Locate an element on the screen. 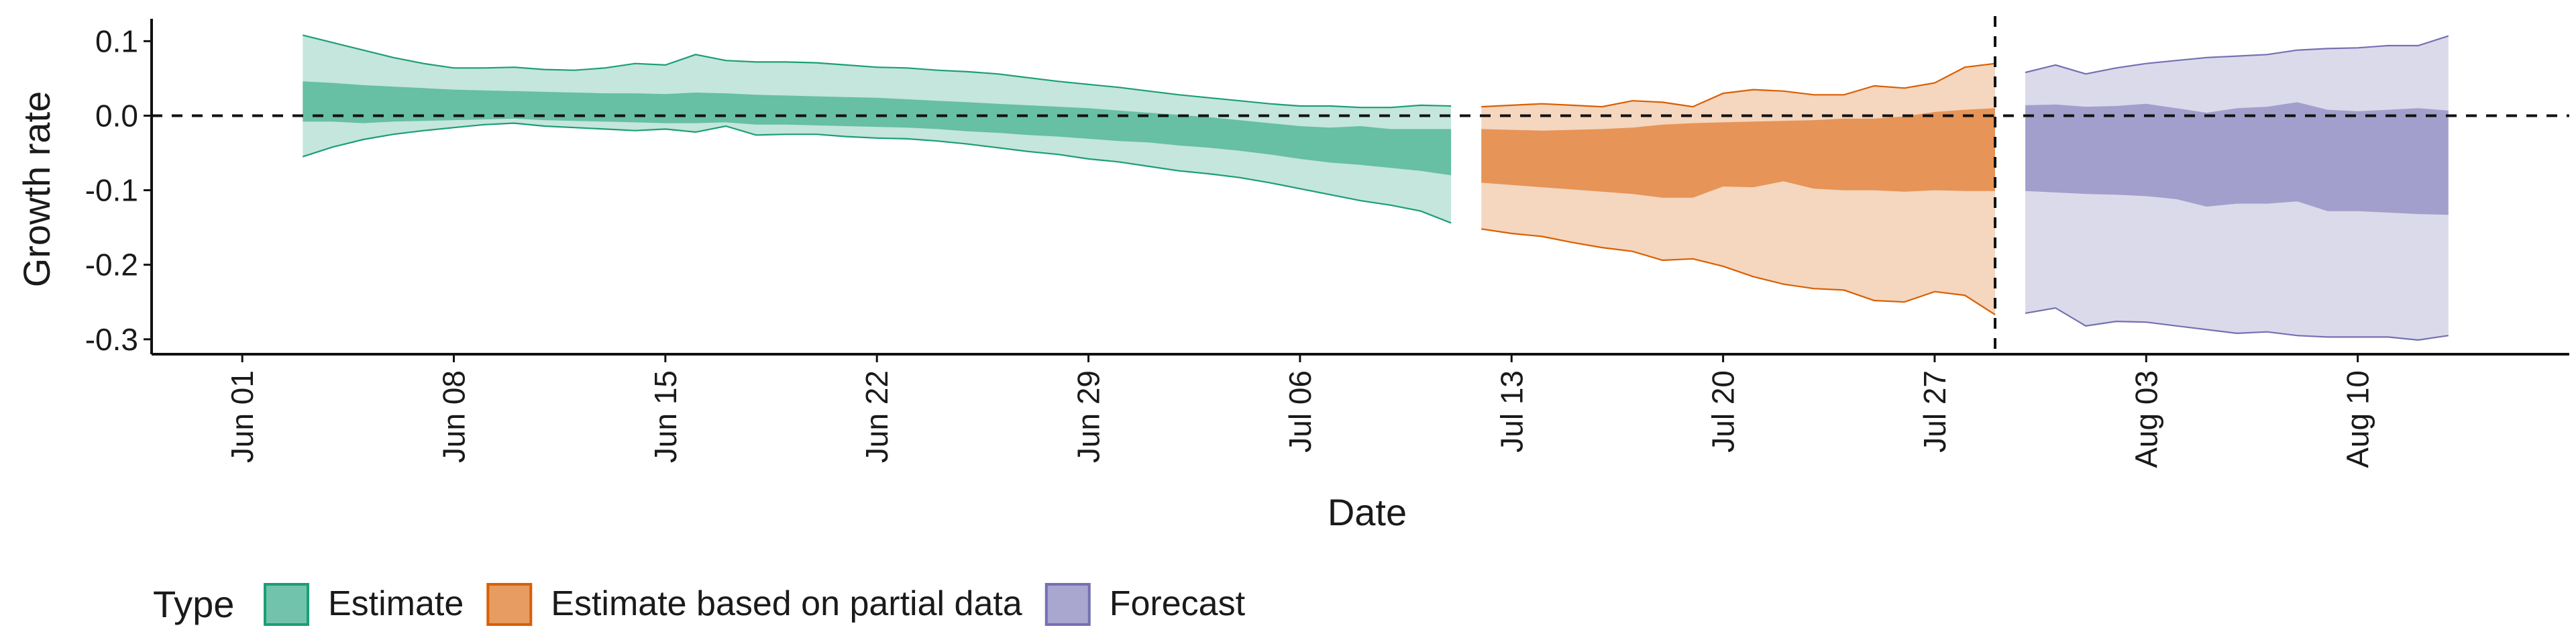 This screenshot has width=2576, height=644. x-tick-label: Jun 15 is located at coordinates (665, 416).